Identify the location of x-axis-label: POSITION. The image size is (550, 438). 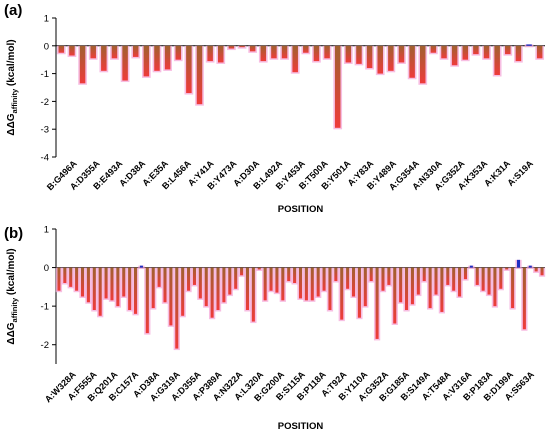
(301, 209).